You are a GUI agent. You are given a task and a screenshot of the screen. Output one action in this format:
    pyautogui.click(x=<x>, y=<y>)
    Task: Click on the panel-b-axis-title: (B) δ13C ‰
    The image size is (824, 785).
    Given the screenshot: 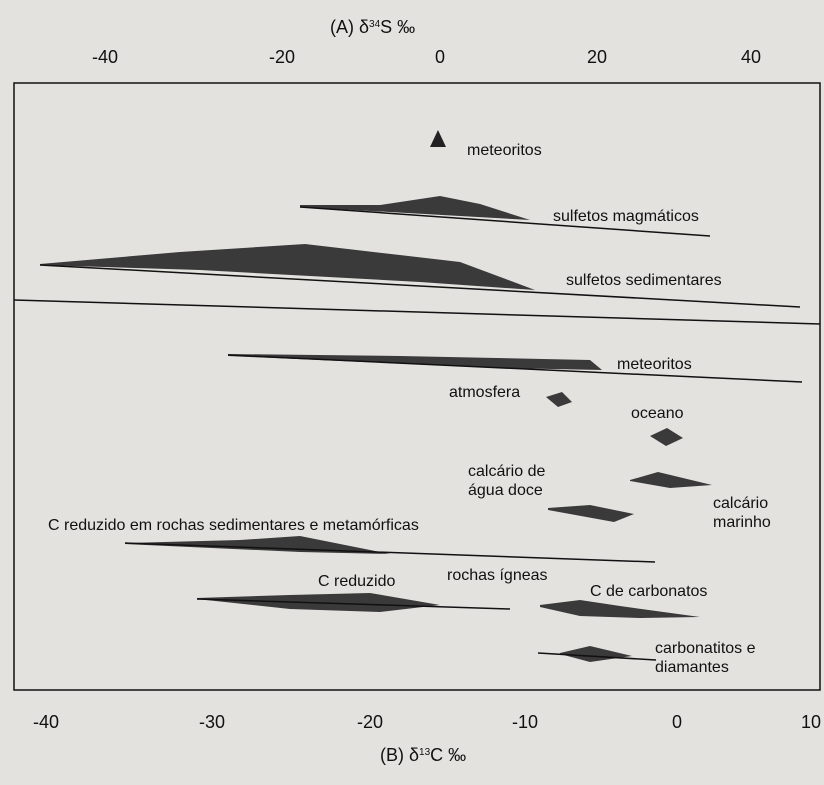 What is the action you would take?
    pyautogui.click(x=423, y=755)
    